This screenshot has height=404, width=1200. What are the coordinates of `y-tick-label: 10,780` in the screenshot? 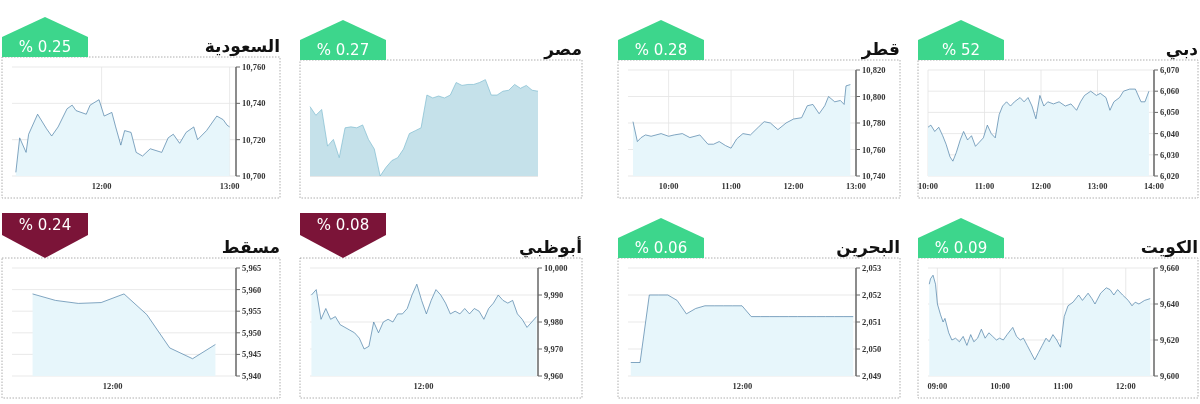 It's located at (874, 123).